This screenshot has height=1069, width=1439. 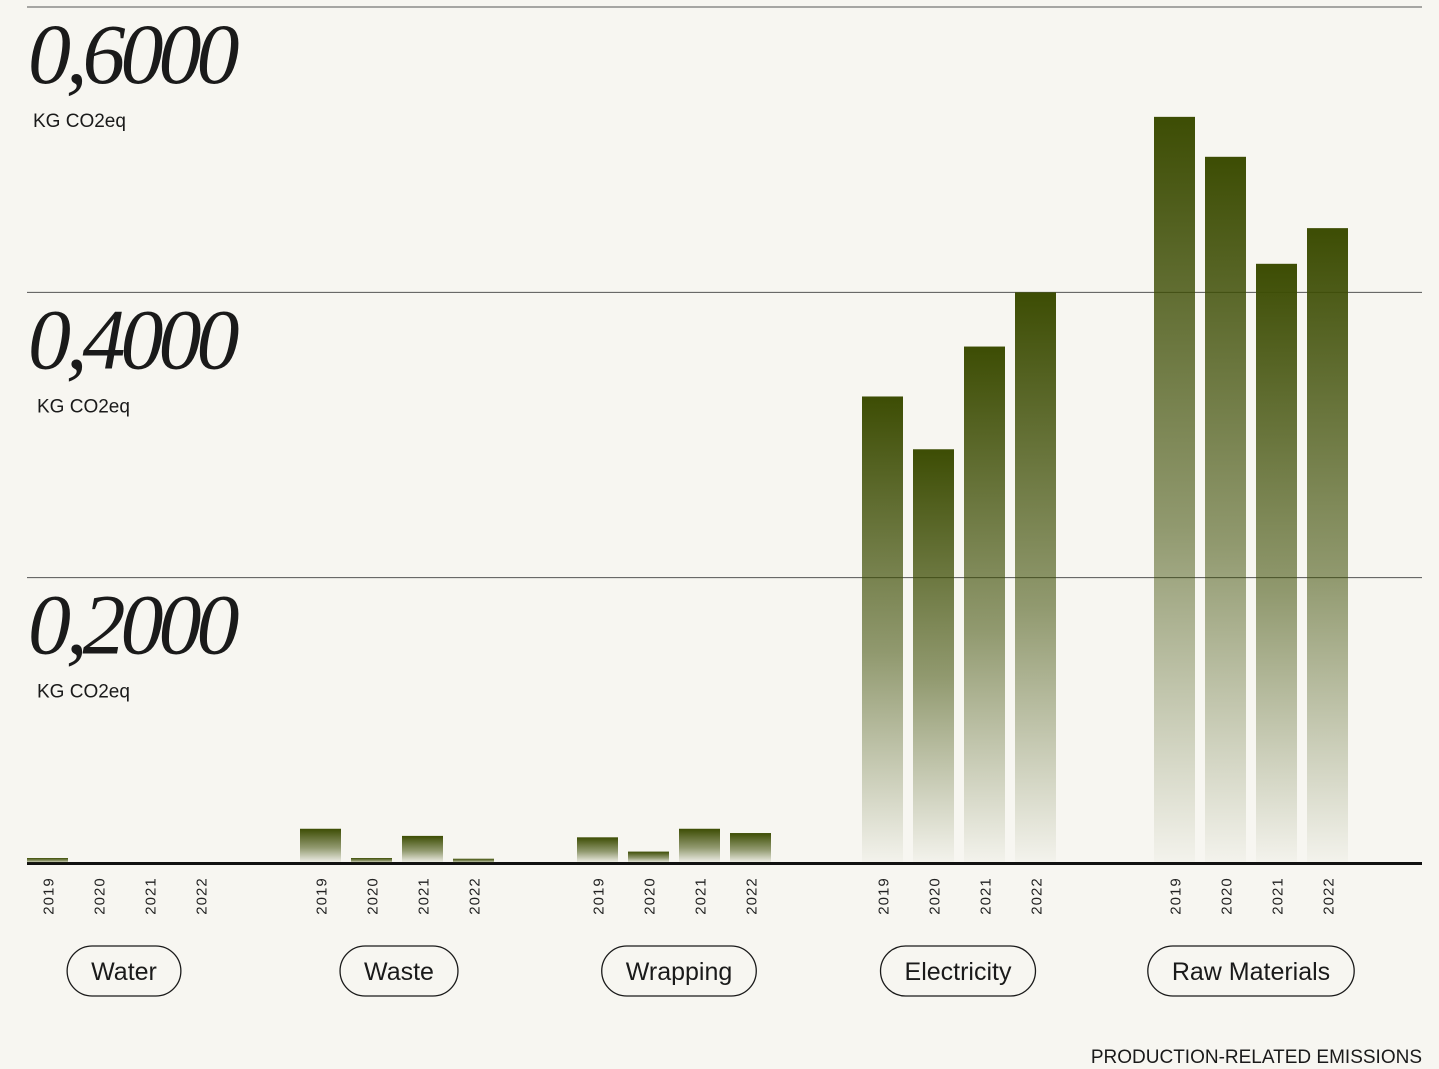 I want to click on legend-label: Electricity, so click(x=958, y=972).